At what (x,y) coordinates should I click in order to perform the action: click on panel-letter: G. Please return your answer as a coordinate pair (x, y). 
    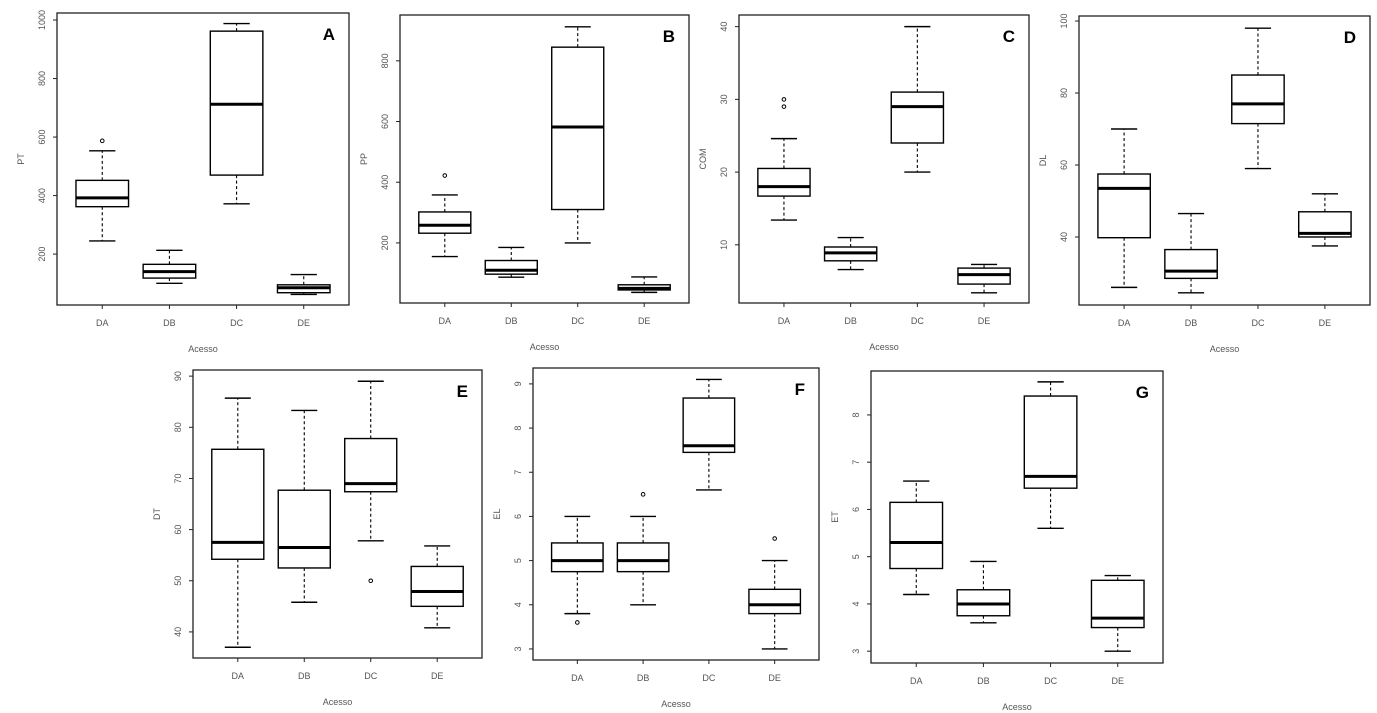
    Looking at the image, I should click on (1142, 392).